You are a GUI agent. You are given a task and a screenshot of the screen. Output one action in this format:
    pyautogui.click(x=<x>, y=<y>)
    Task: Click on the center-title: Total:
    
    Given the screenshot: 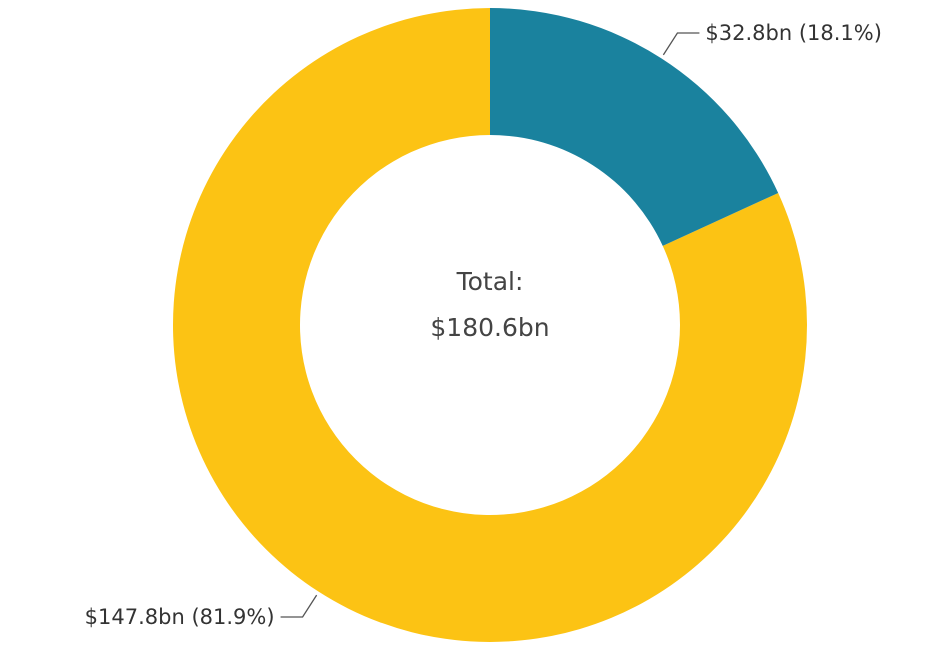 What is the action you would take?
    pyautogui.click(x=490, y=281)
    